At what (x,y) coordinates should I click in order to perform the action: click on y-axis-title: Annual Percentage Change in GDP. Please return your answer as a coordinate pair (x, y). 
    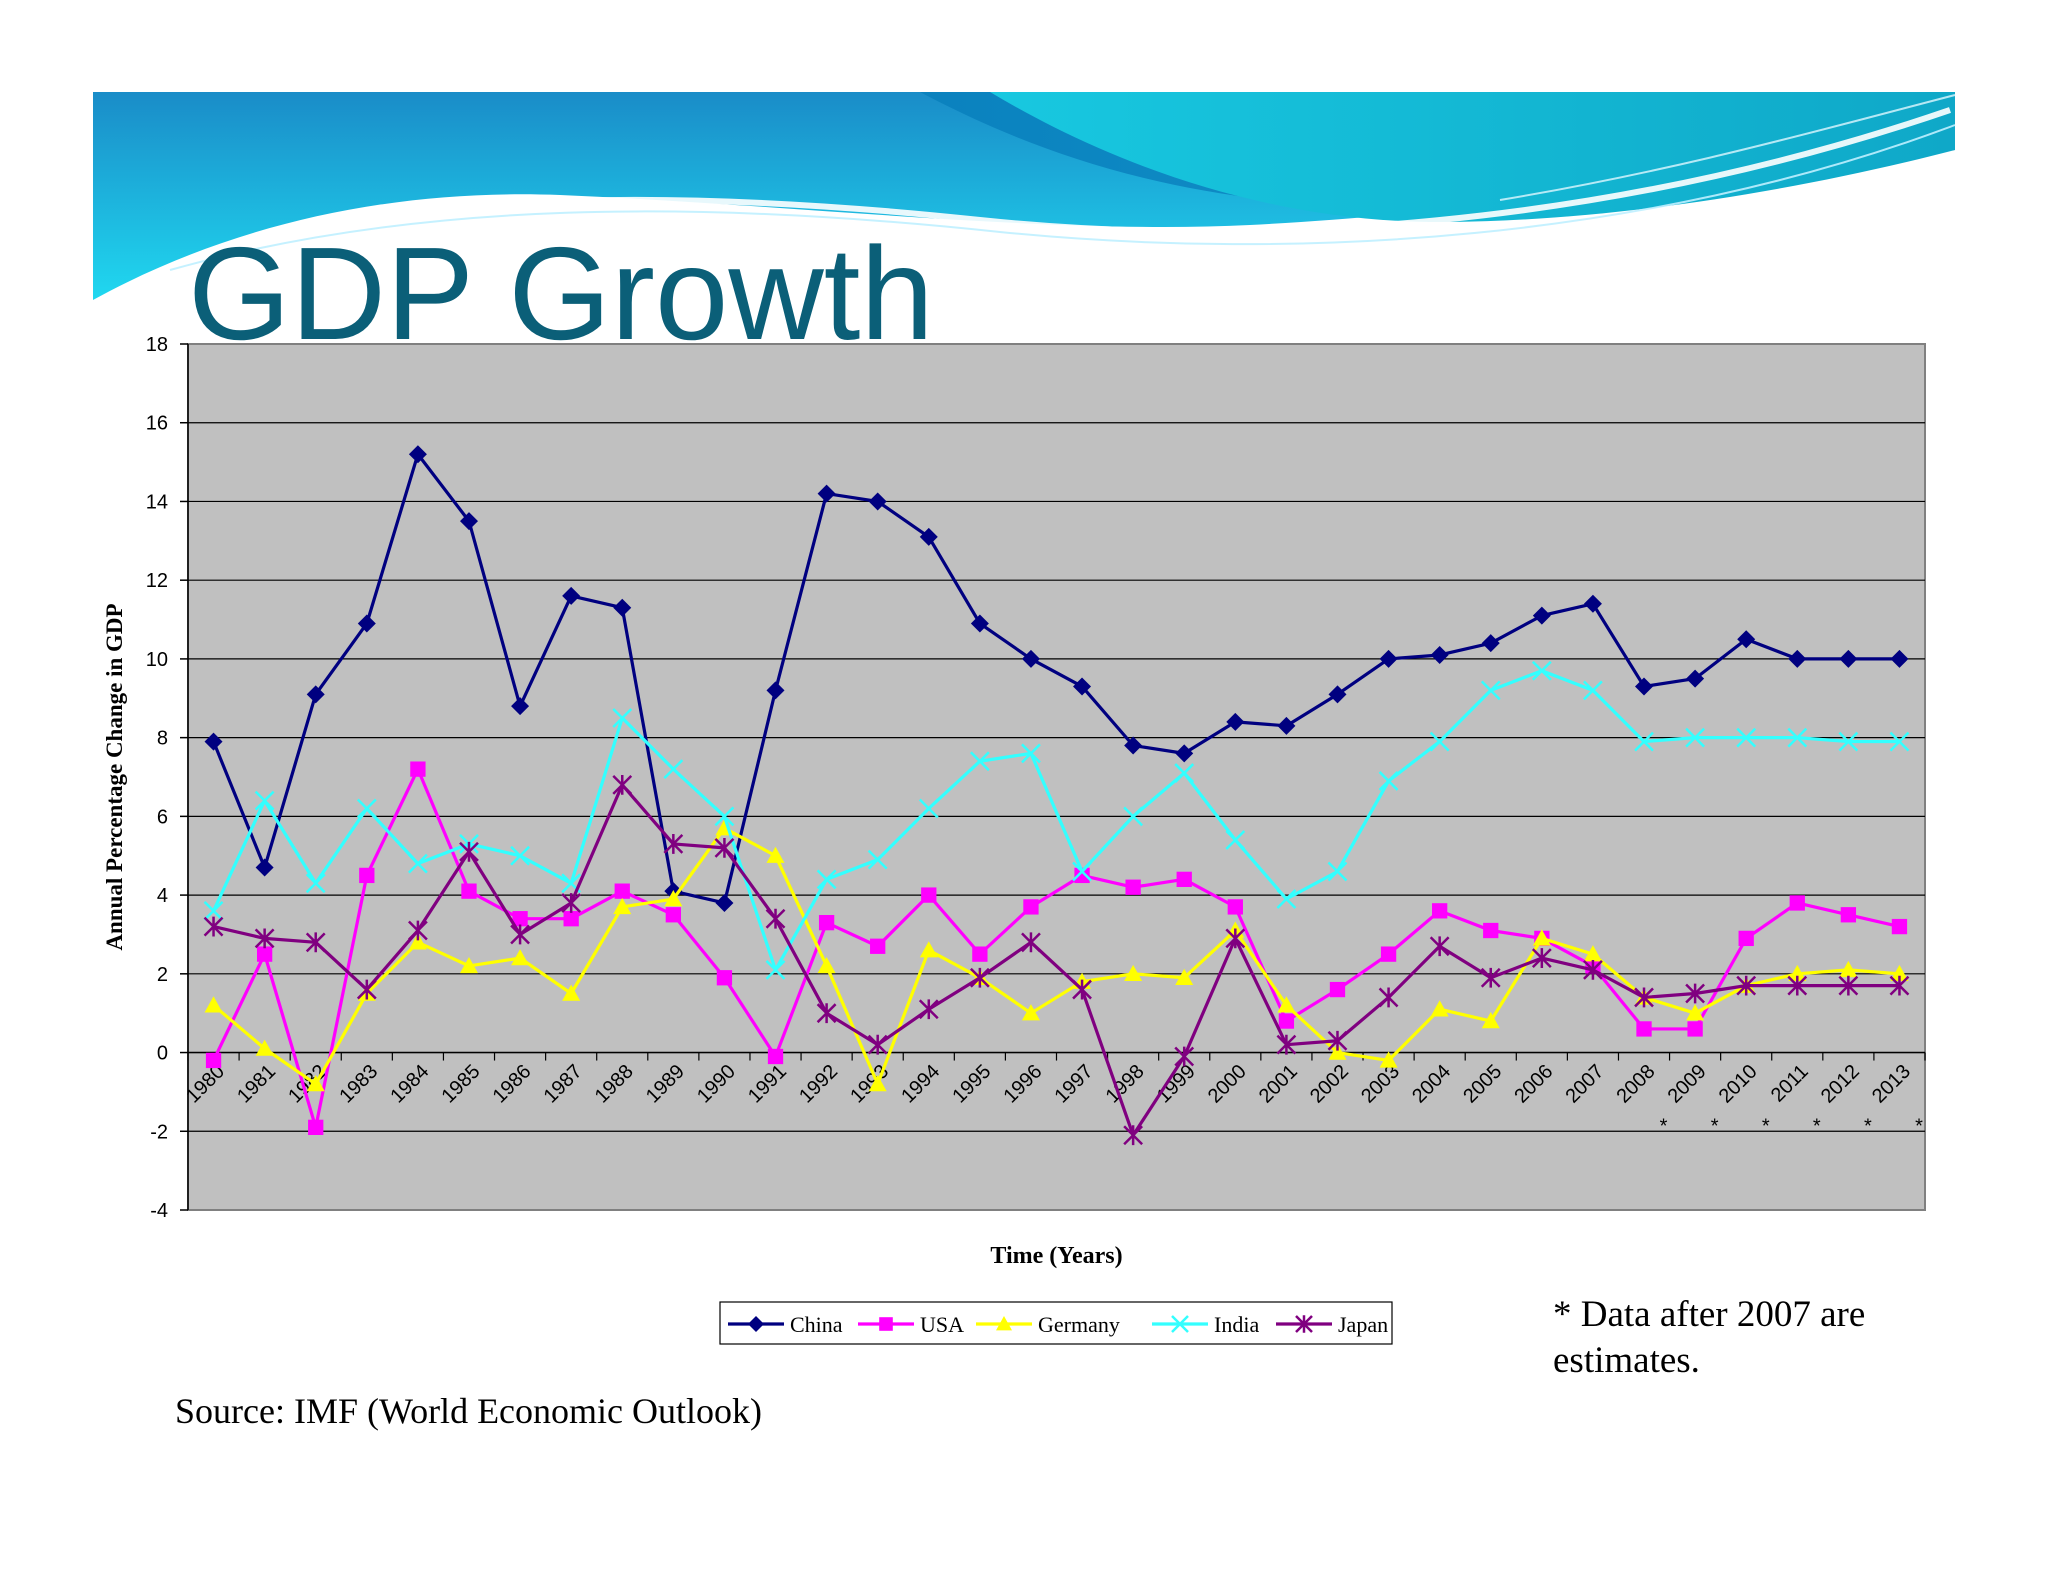
    Looking at the image, I should click on (114, 776).